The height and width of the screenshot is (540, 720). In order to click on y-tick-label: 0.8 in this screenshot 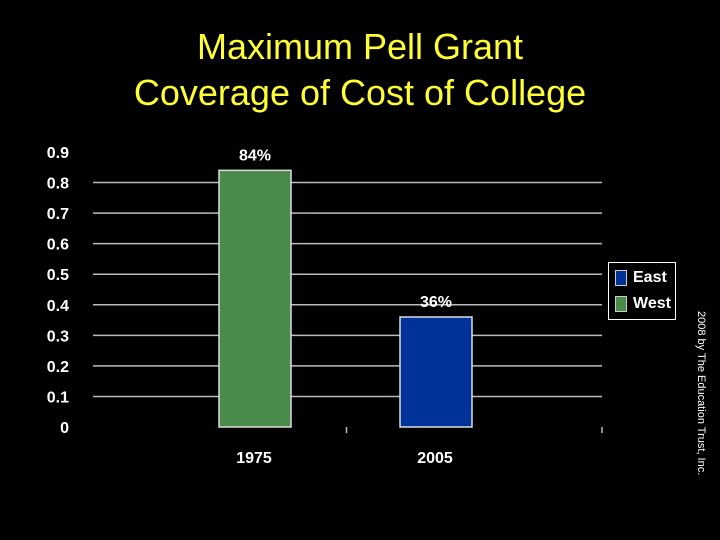, I will do `click(58, 184)`.